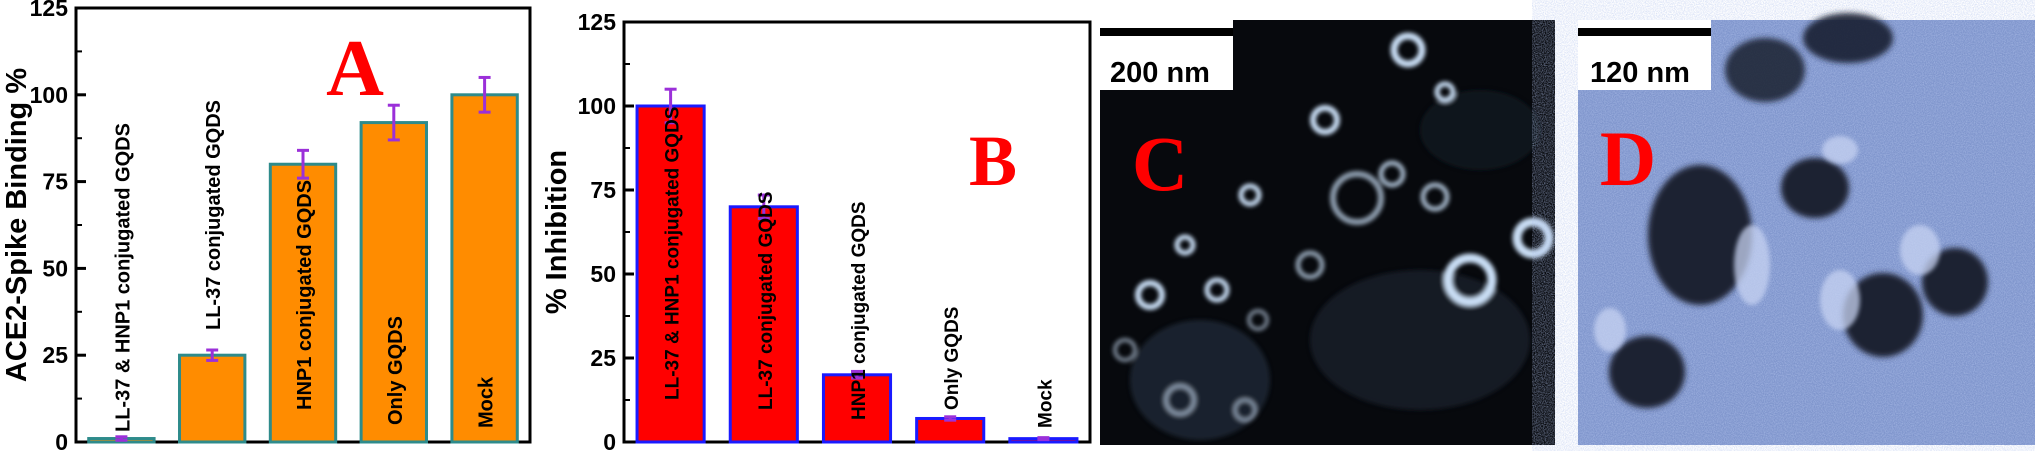 Image resolution: width=2035 pixels, height=451 pixels. Describe the element at coordinates (609, 440) in the screenshot. I see `chartB-y-tick-label: 0` at that location.